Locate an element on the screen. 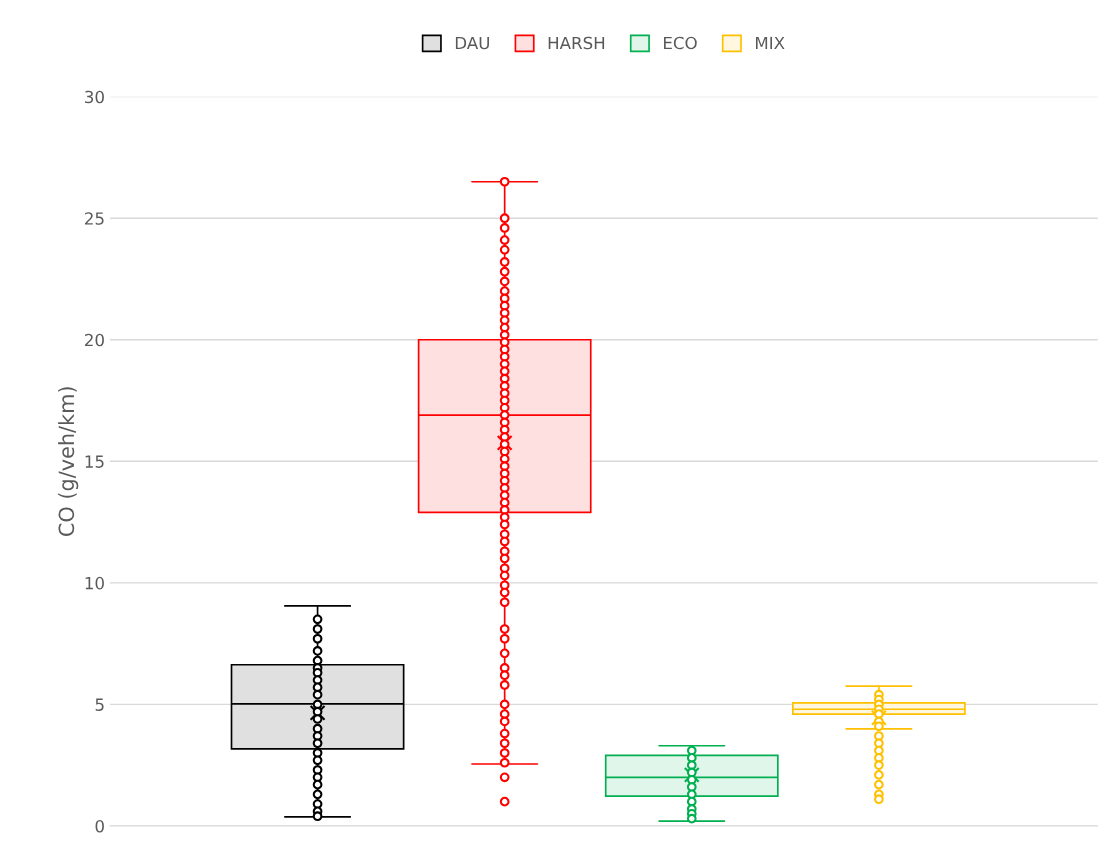 The image size is (1110, 848). legend-label: MIX is located at coordinates (770, 43).